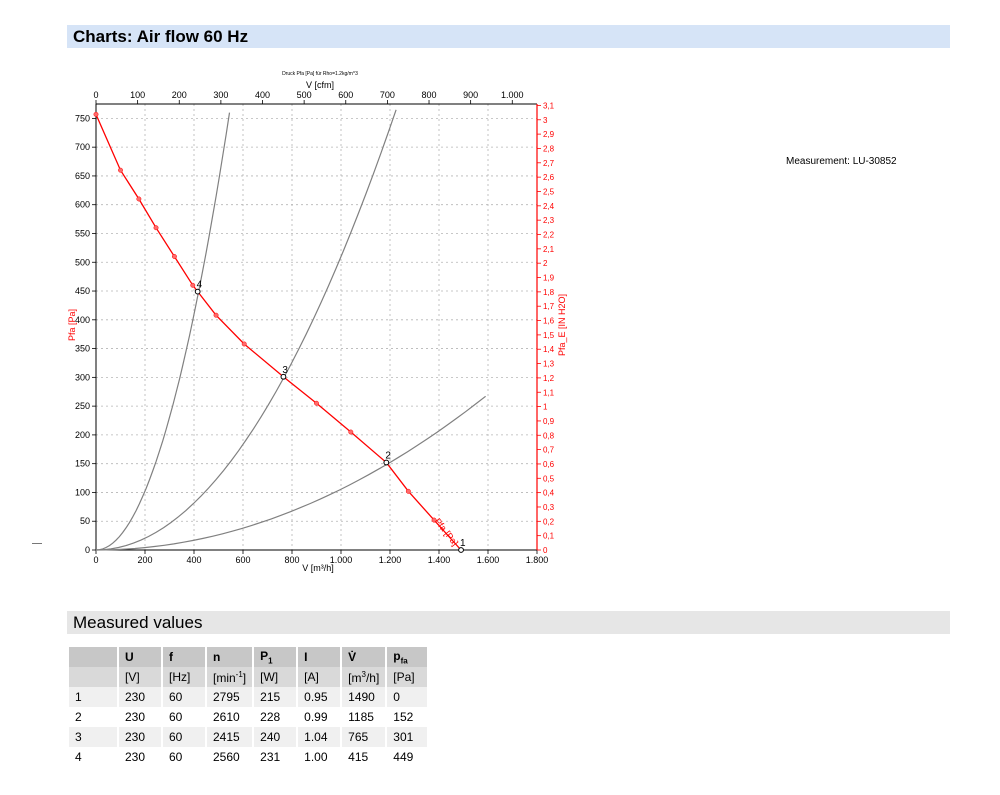 This screenshot has height=795, width=1000. I want to click on y-right-tick-label: 0,4, so click(549, 493).